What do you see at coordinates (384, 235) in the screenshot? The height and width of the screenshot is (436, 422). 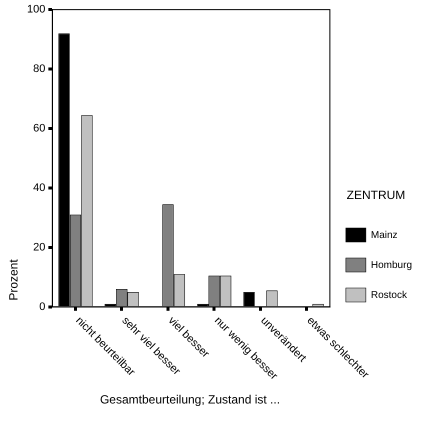 I see `legend-label: Mainz` at bounding box center [384, 235].